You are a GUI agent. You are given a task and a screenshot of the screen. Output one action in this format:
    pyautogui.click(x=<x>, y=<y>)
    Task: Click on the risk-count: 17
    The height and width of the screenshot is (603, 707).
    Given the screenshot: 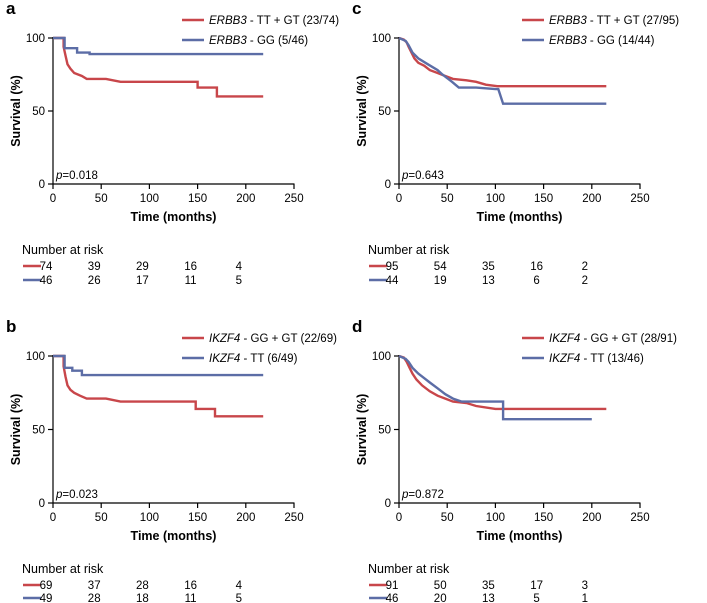 What is the action you would take?
    pyautogui.click(x=142, y=281)
    